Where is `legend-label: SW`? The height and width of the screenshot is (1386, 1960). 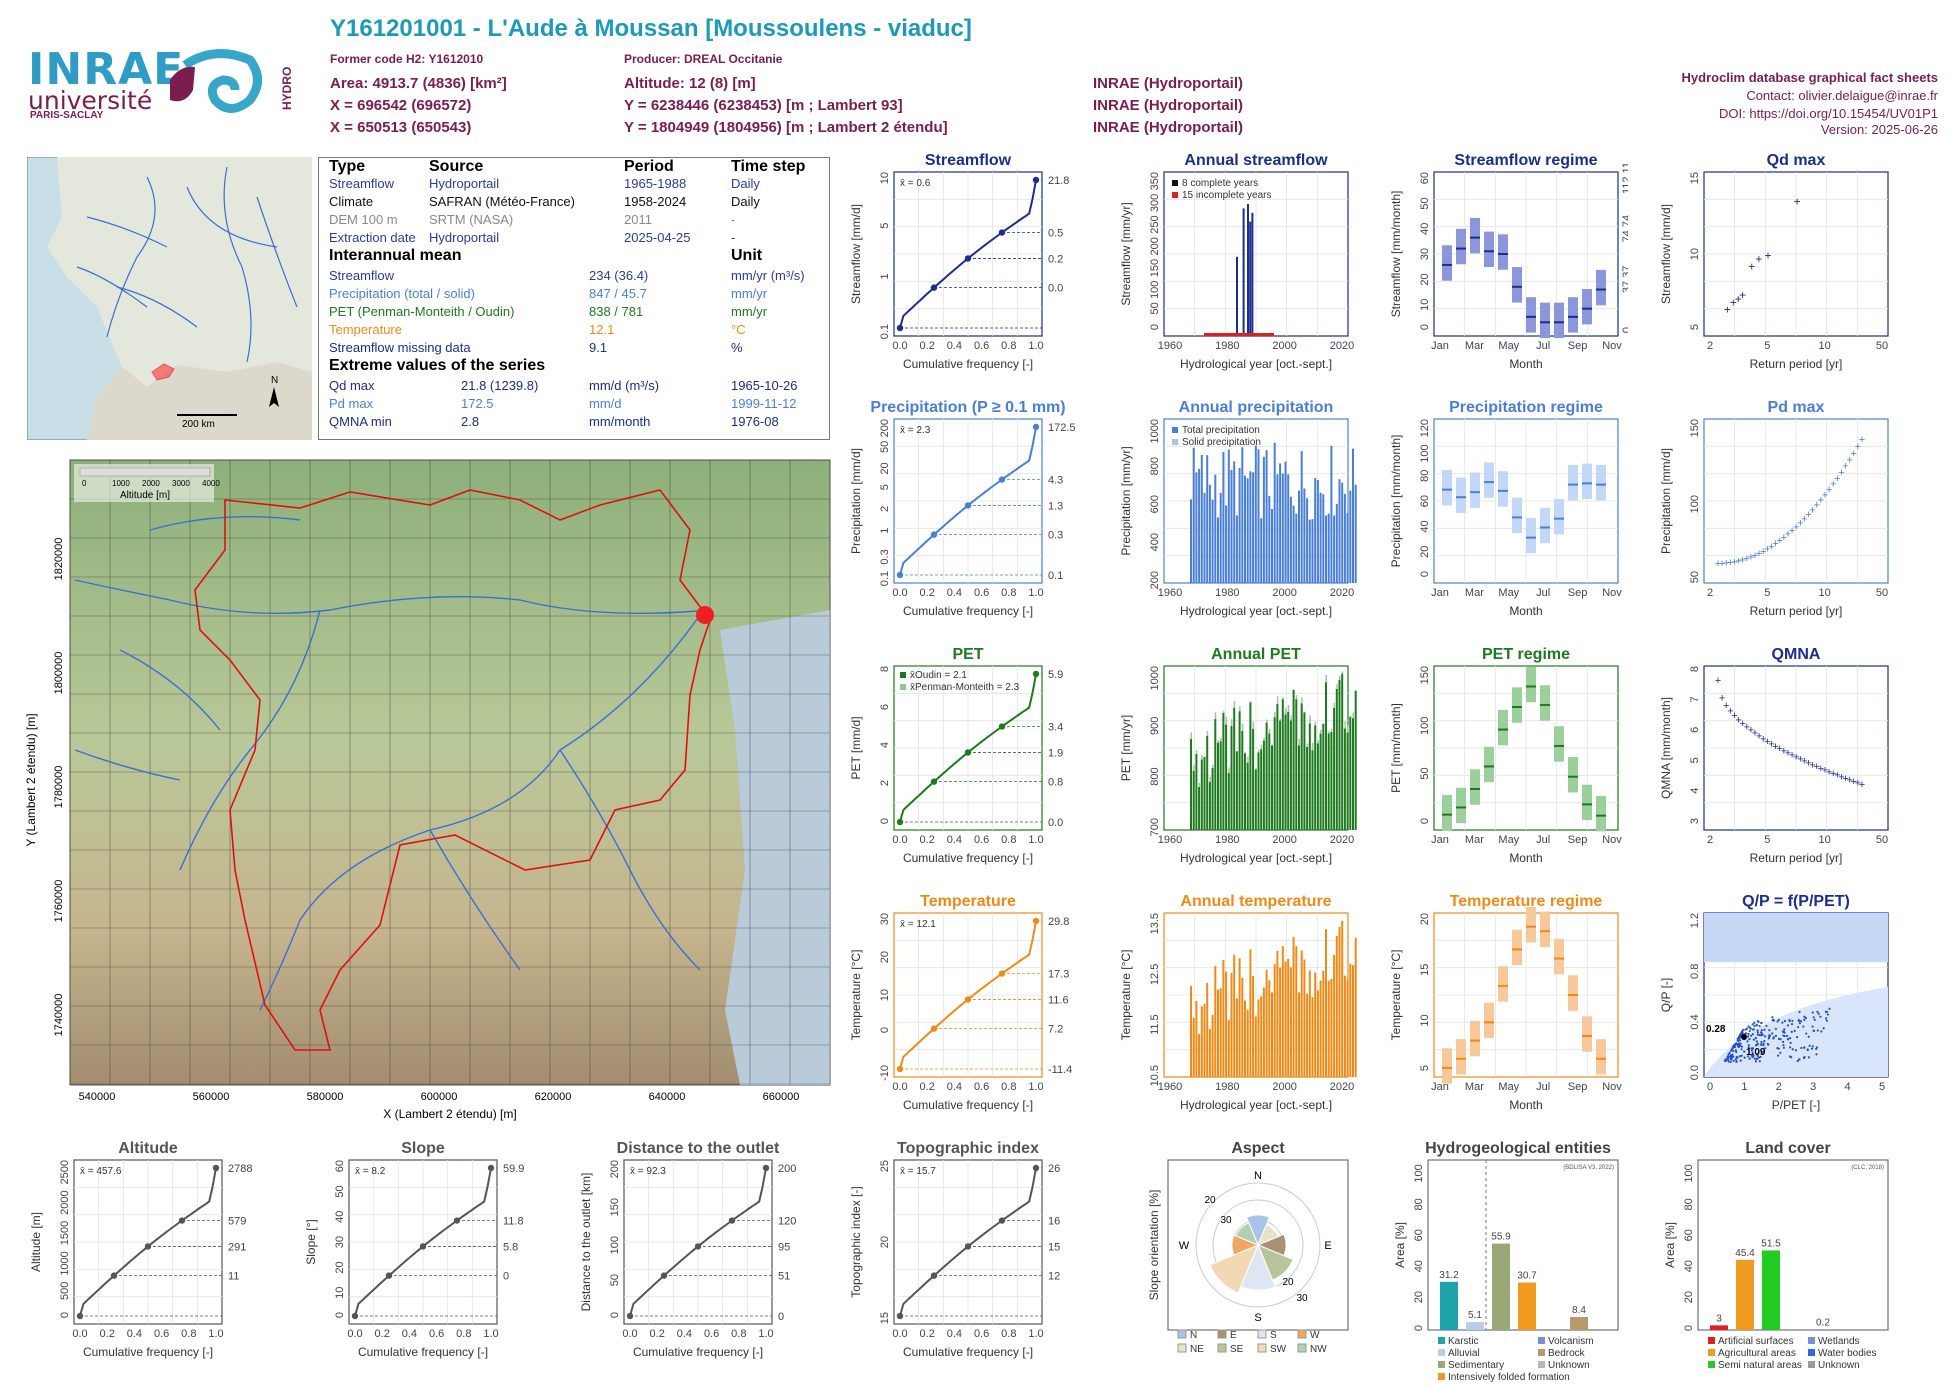
legend-label: SW is located at coordinates (1278, 1349).